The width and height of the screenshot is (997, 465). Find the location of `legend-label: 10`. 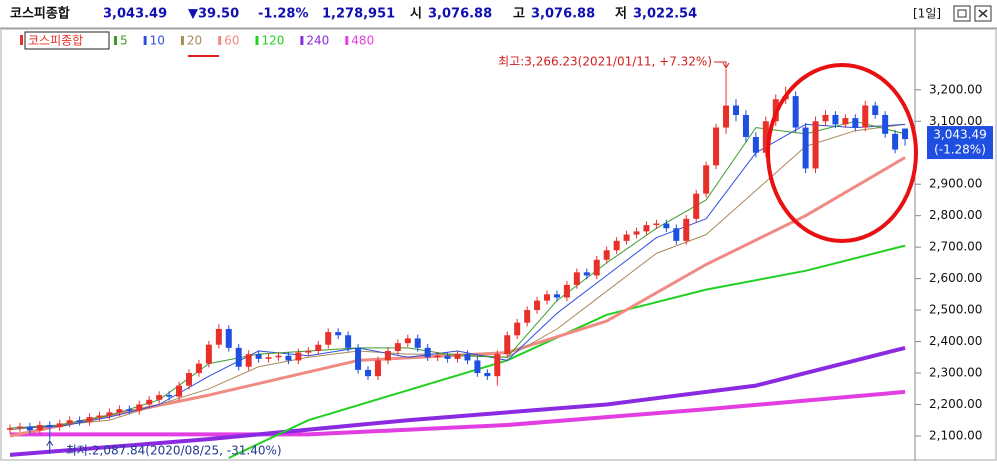

legend-label: 10 is located at coordinates (157, 41).